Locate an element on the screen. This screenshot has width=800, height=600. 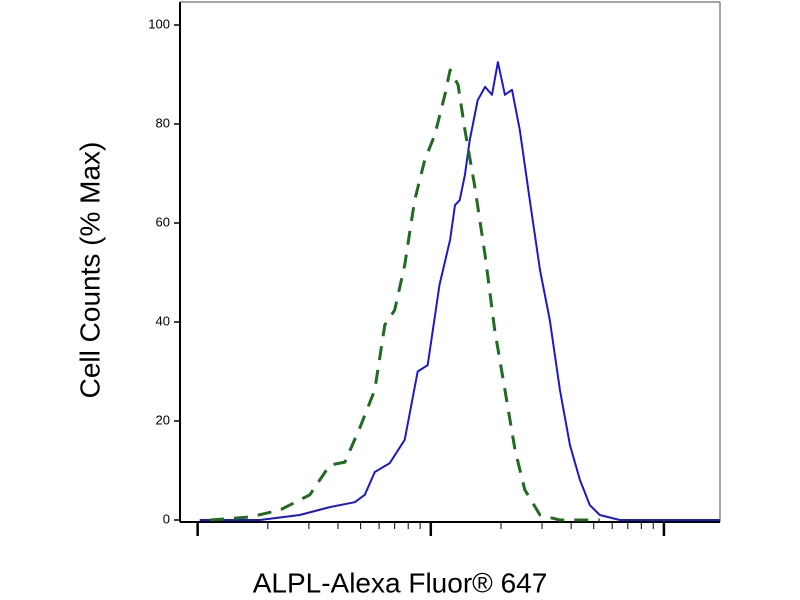
y-tick-label: 20 is located at coordinates (163, 419).